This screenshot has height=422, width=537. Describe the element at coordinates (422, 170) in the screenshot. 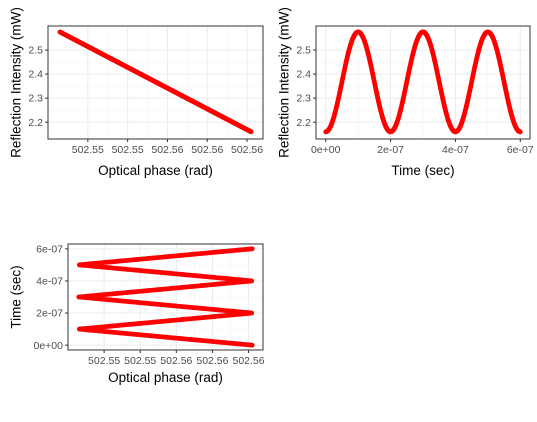

I see `x-axis-label: Time (sec)` at that location.